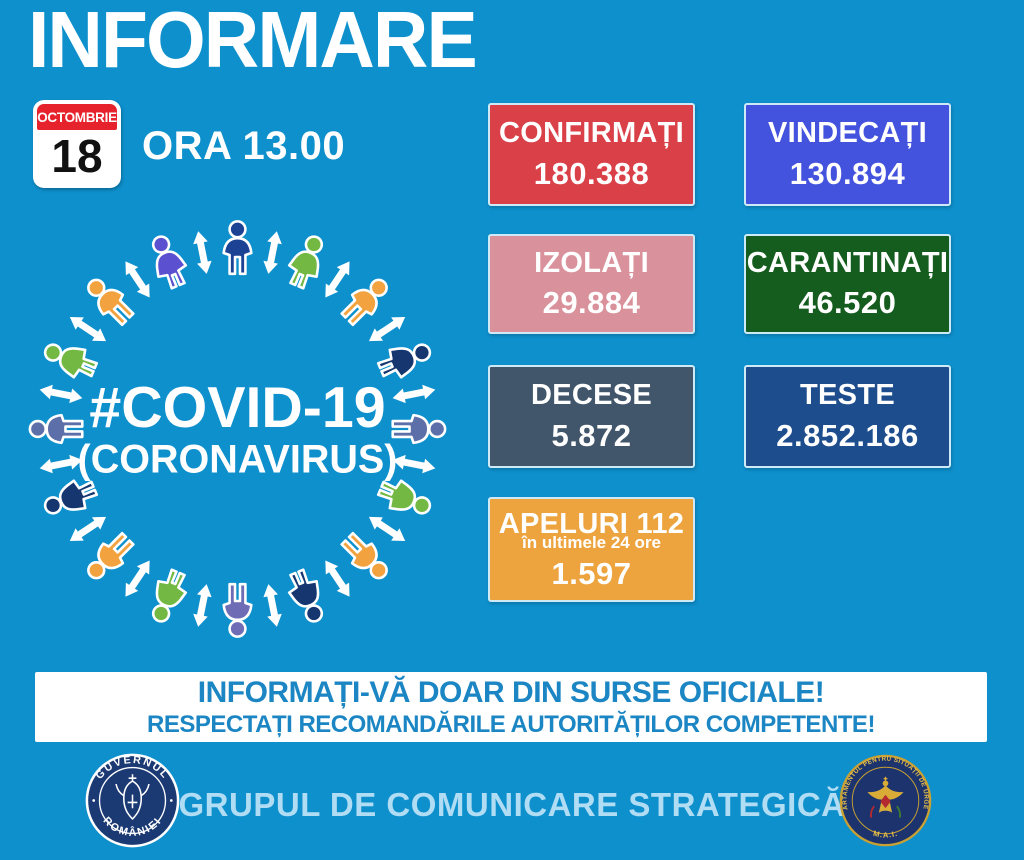  I want to click on stat-label: CARANTINAȚI, so click(847, 263).